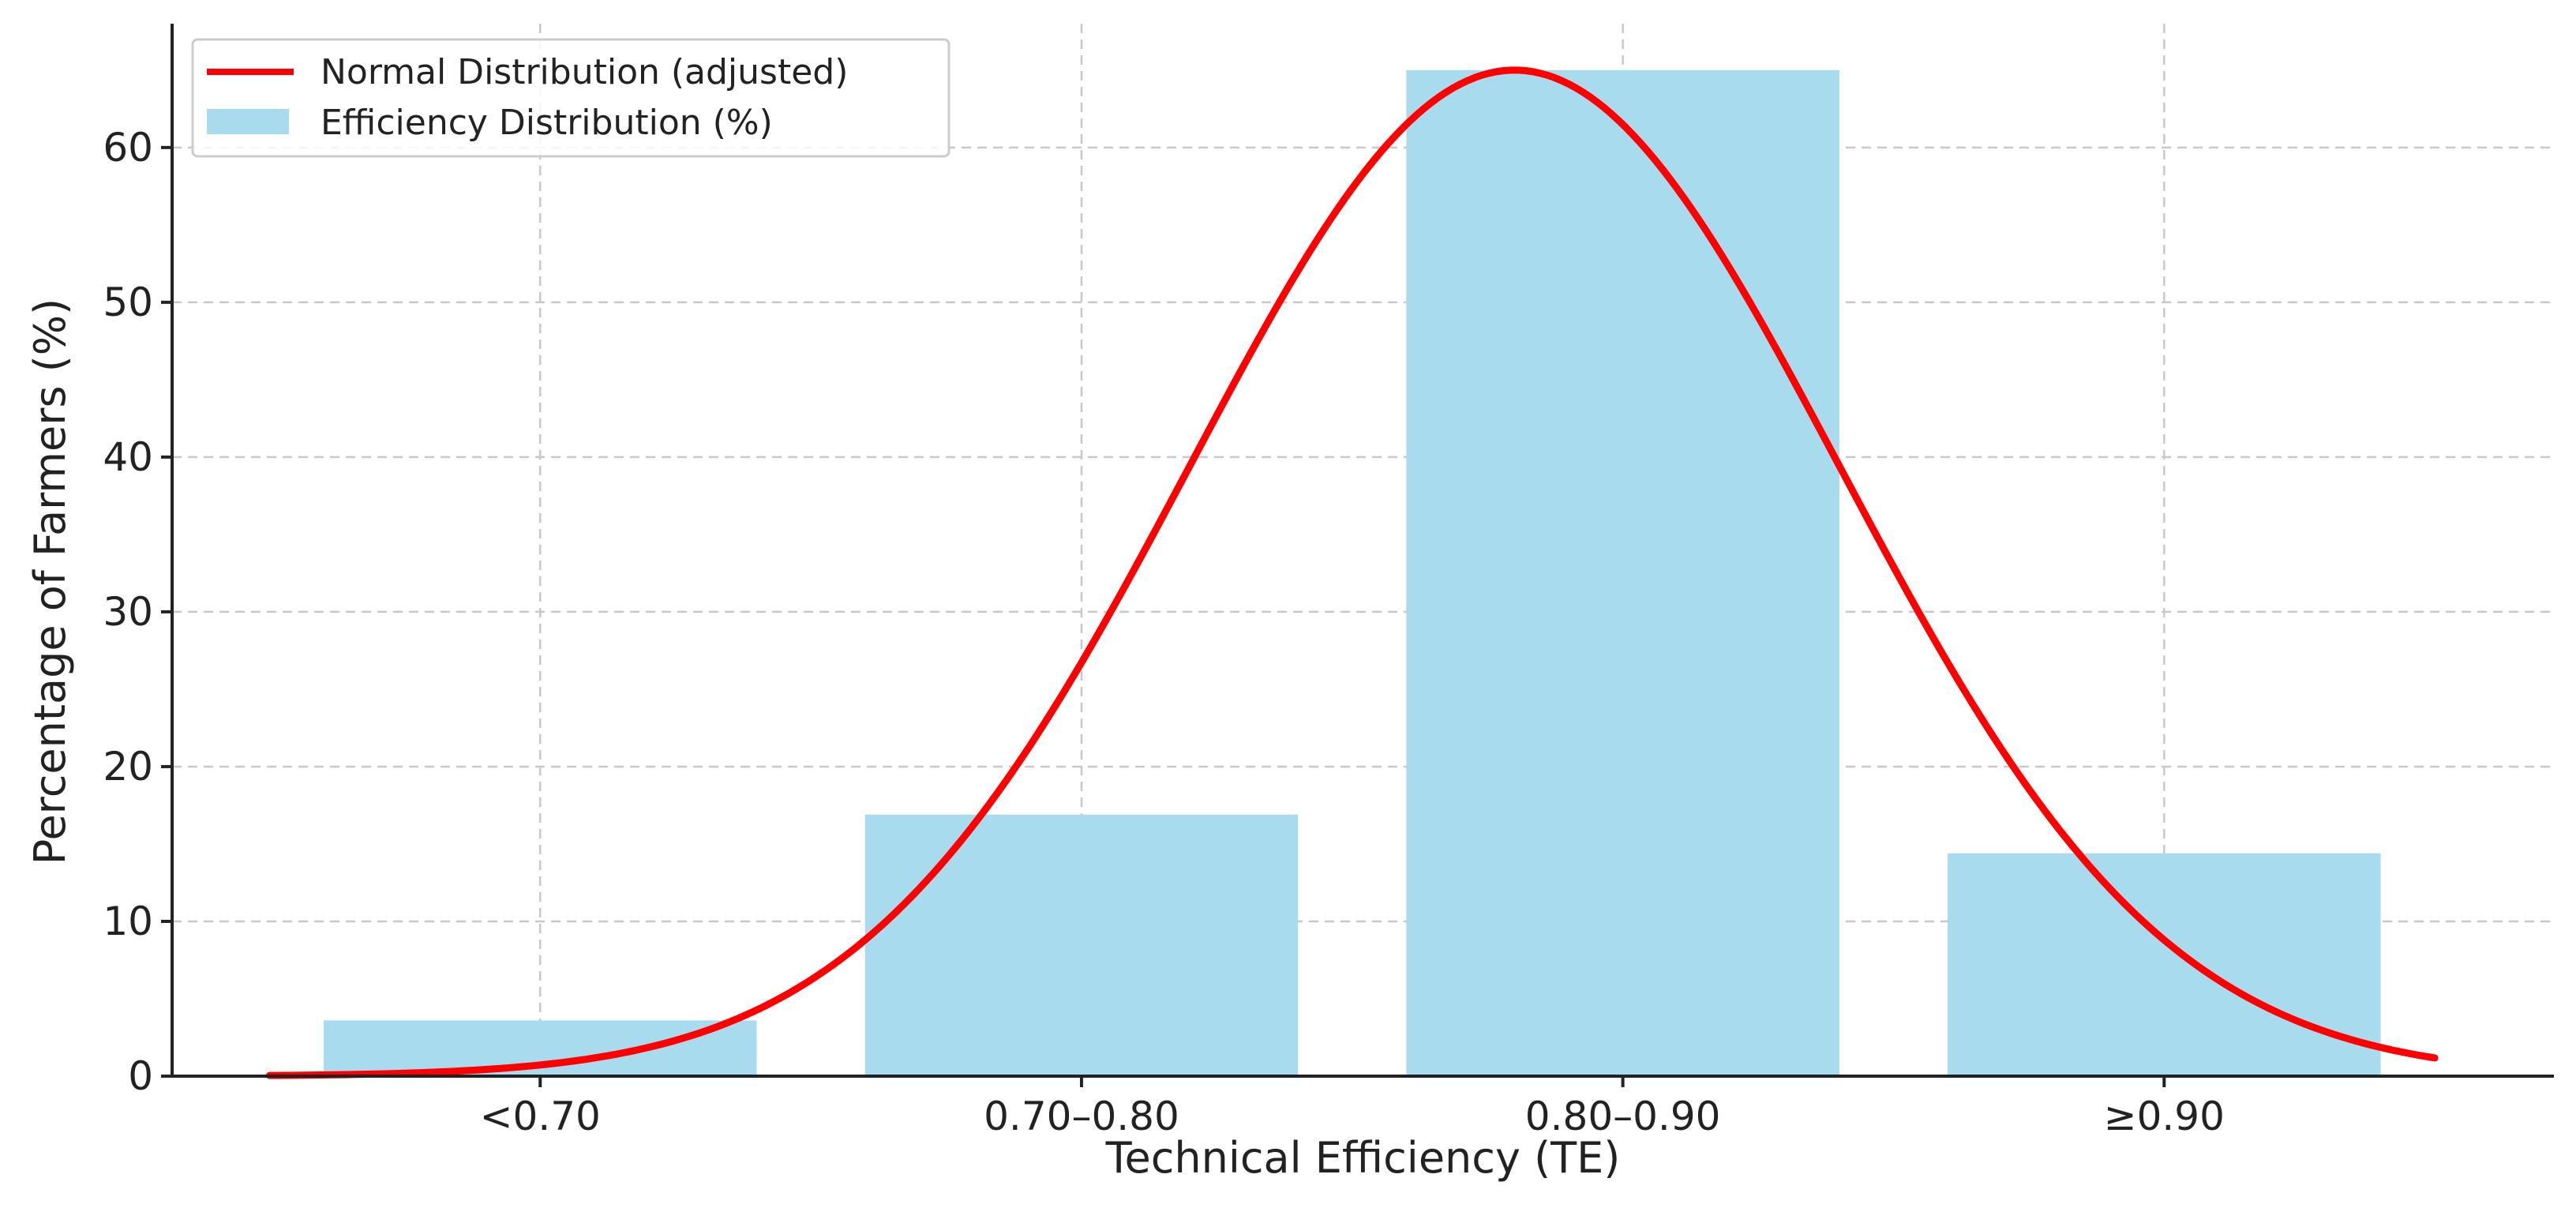  What do you see at coordinates (1363, 1158) in the screenshot?
I see `x-axis-label: Technical Efficiency (TE)` at bounding box center [1363, 1158].